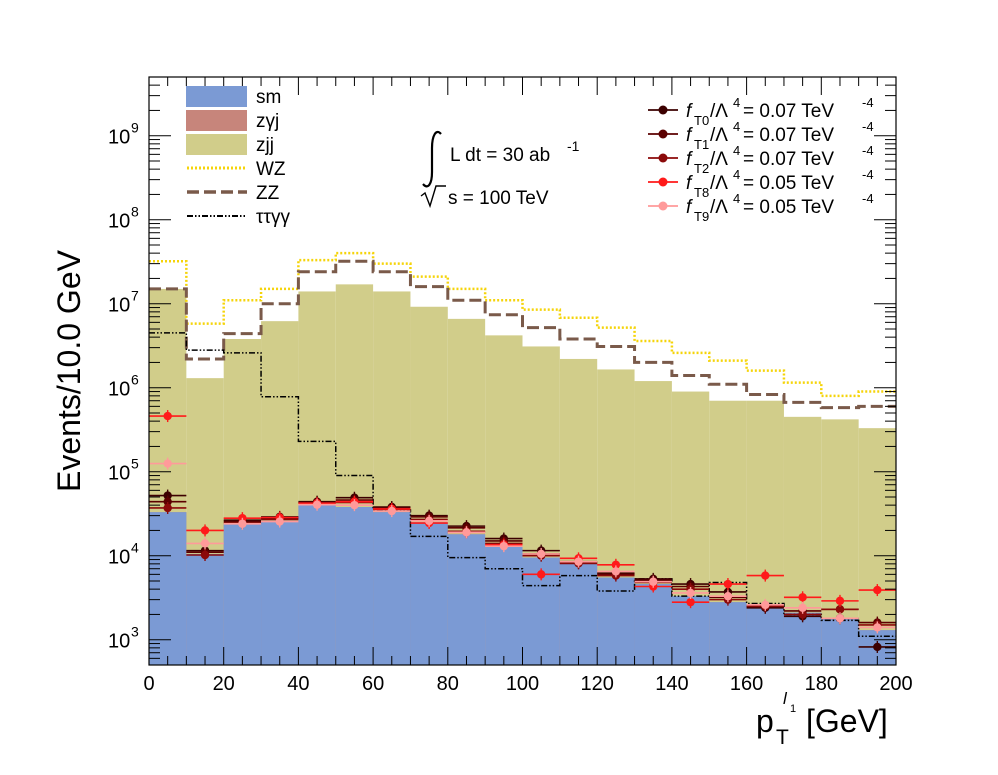 The image size is (998, 775). What do you see at coordinates (701, 168) in the screenshot?
I see `legend-sub: T2` at bounding box center [701, 168].